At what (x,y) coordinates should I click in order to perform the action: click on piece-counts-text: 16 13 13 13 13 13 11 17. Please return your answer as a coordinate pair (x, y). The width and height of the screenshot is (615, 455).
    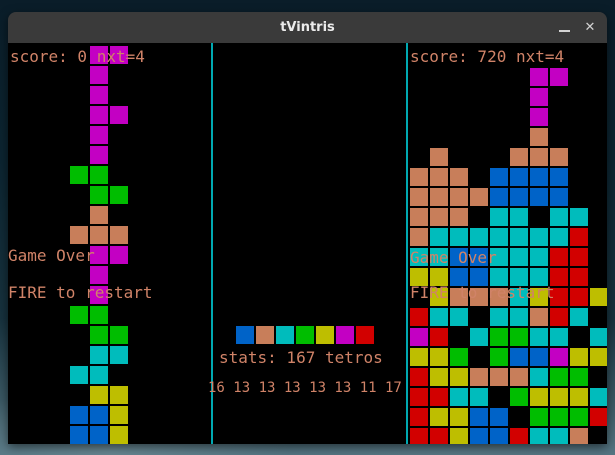
    Looking at the image, I should click on (305, 388).